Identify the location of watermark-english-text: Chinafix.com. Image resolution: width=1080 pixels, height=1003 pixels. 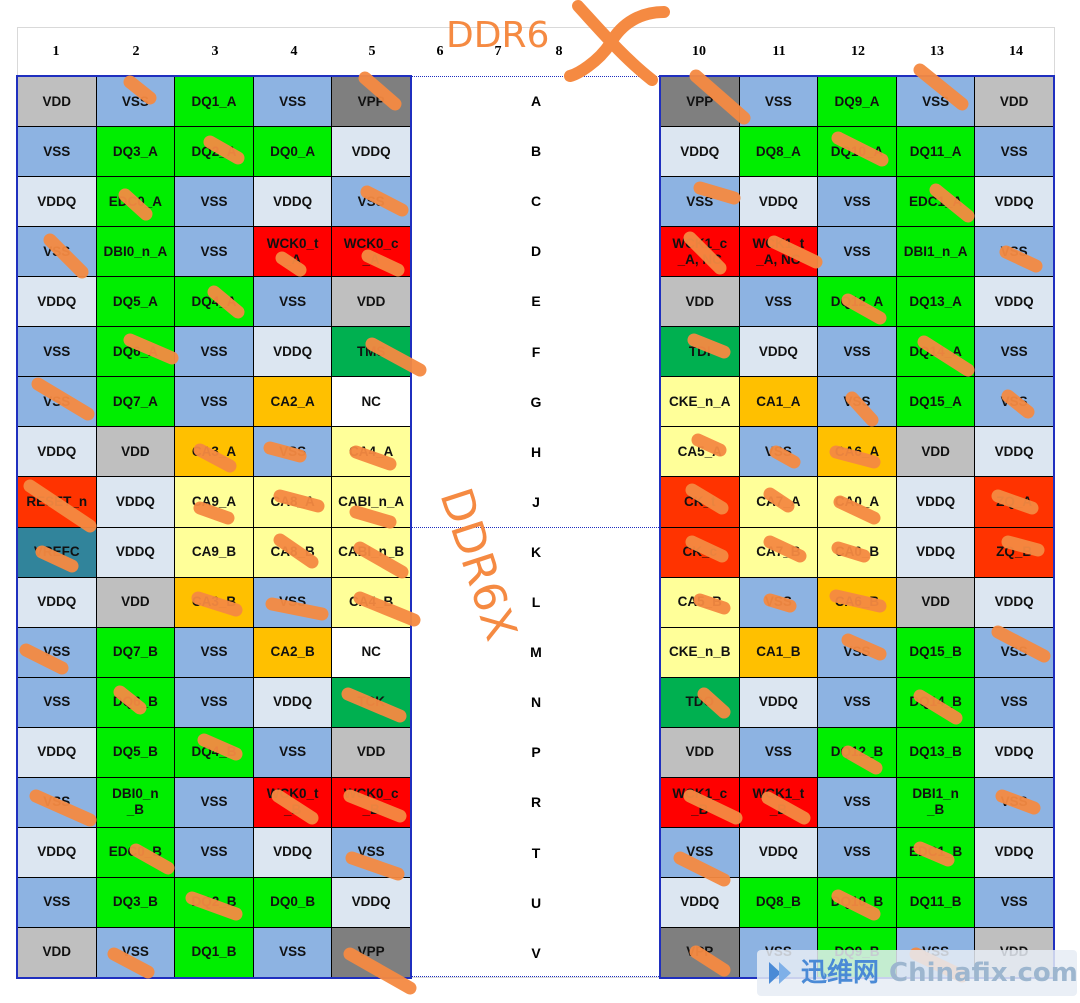
(983, 973).